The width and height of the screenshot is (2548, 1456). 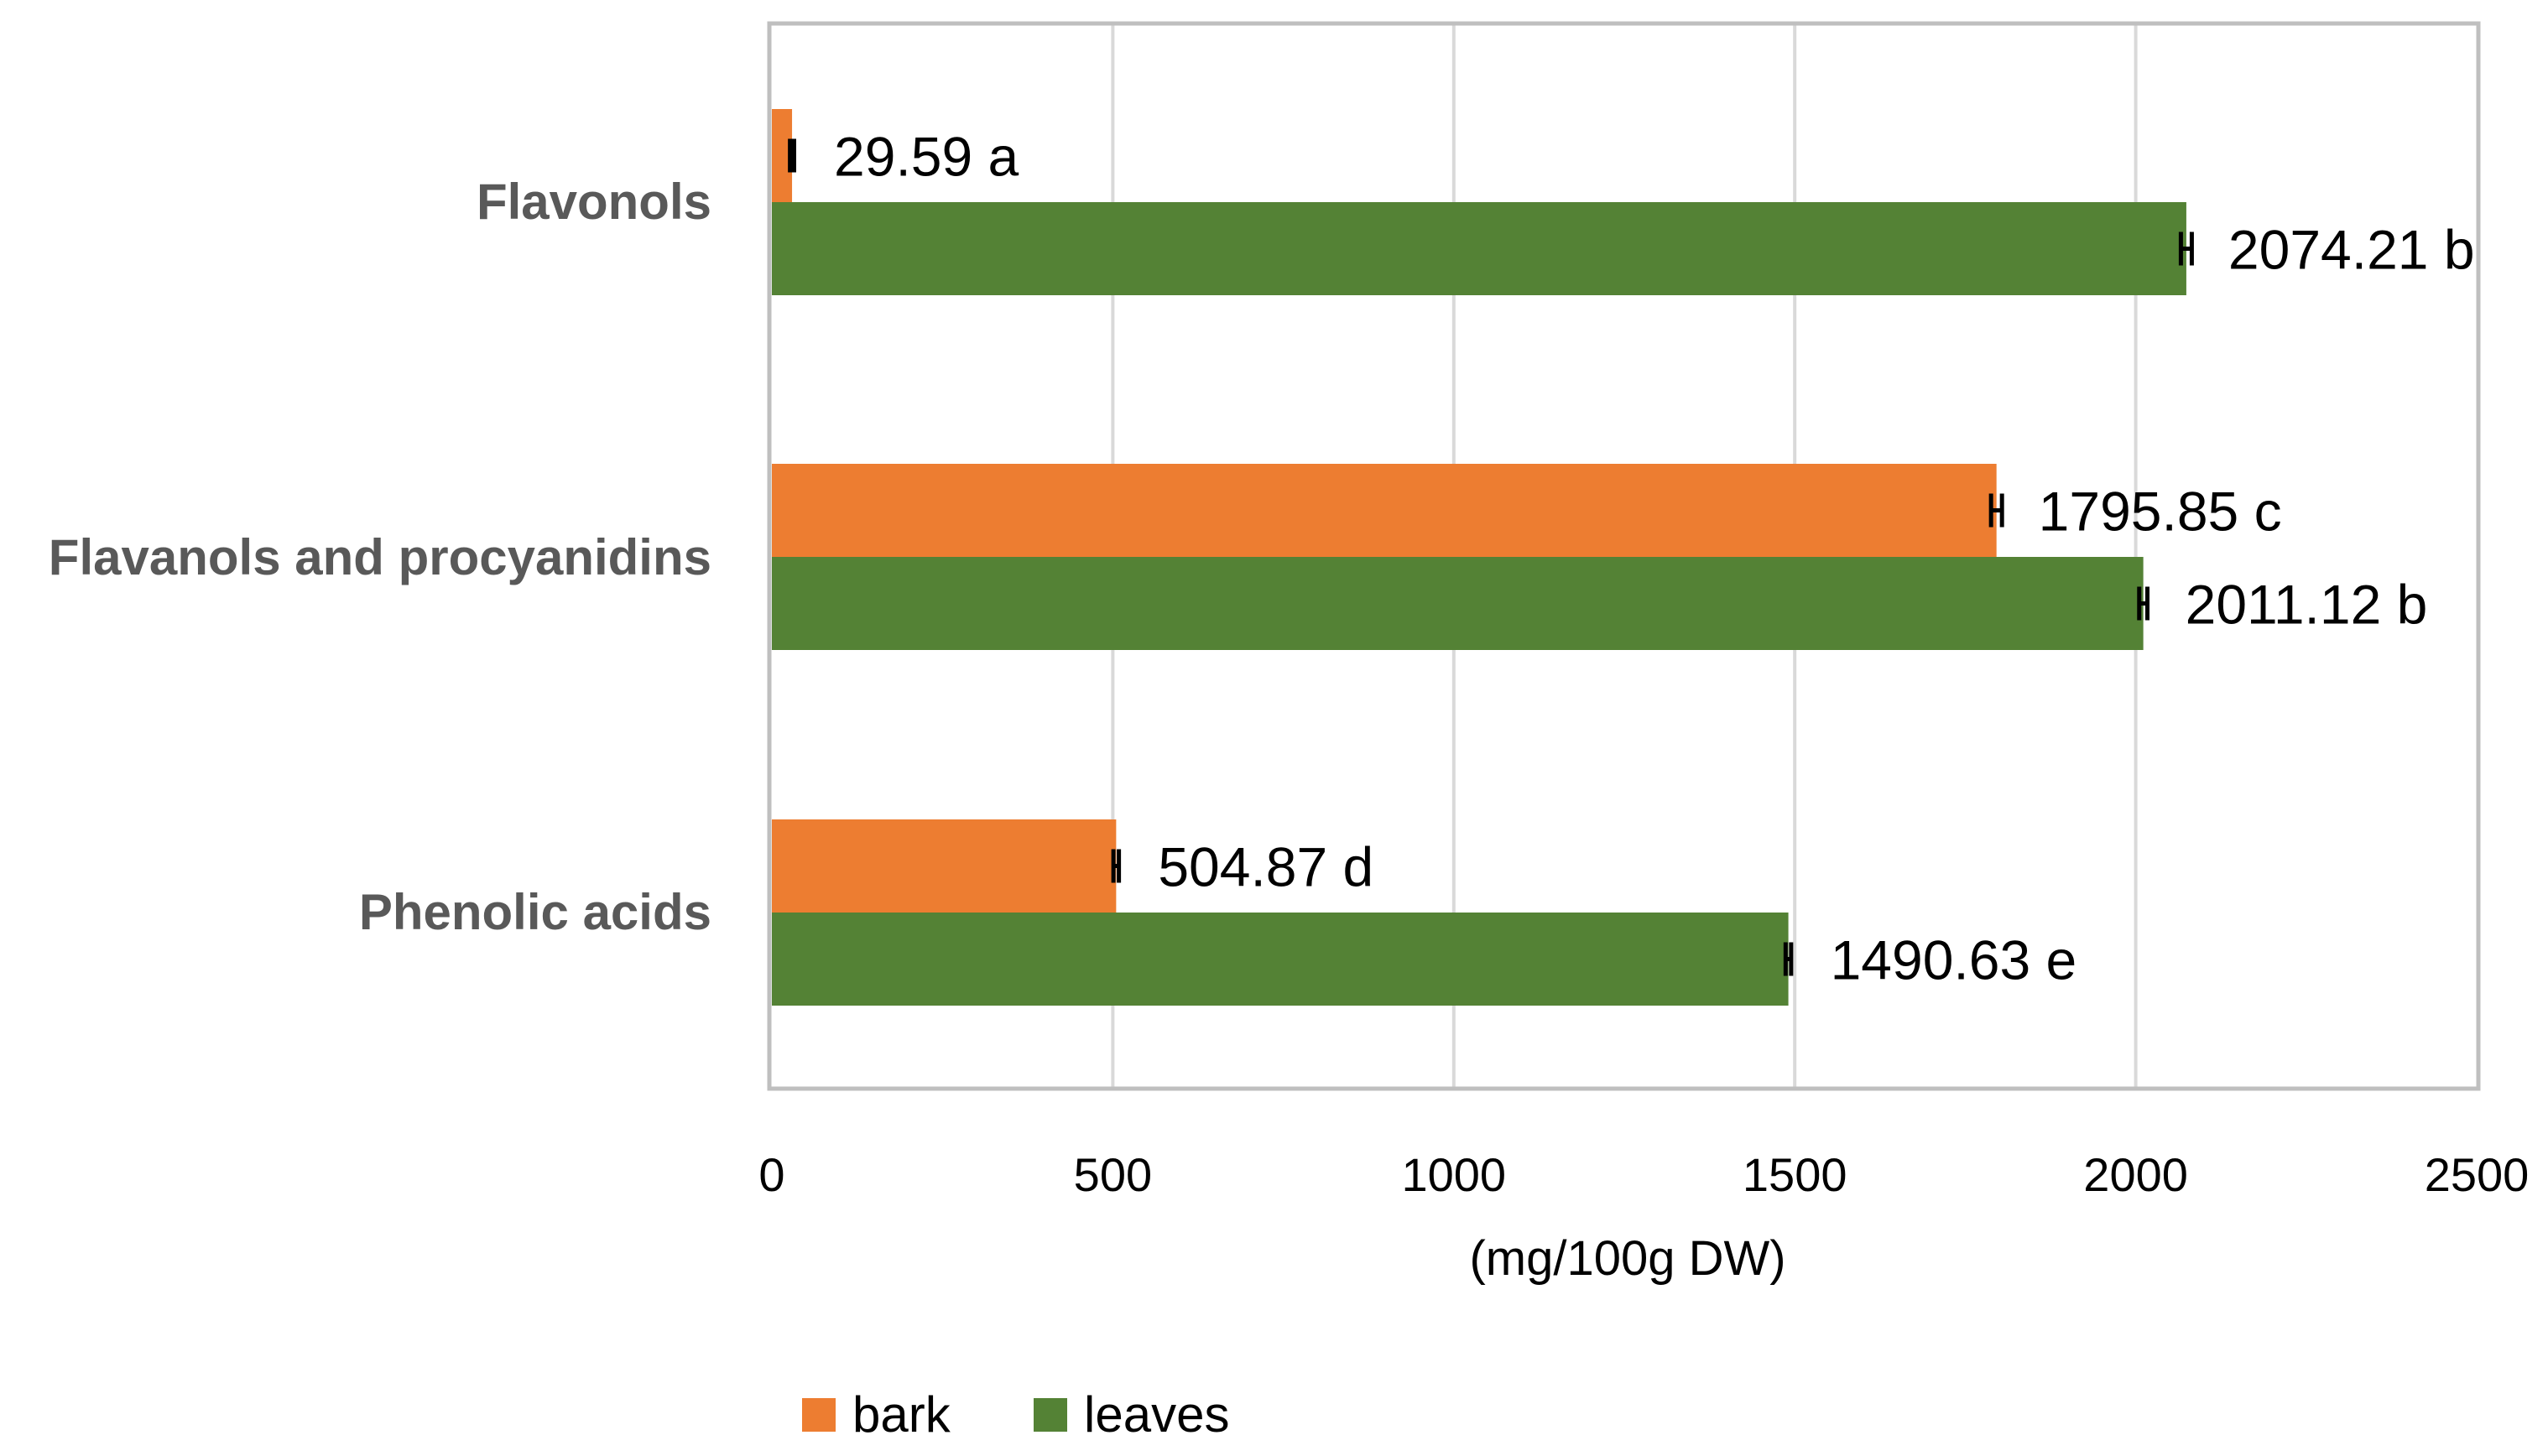 What do you see at coordinates (2135, 1174) in the screenshot?
I see `x-tick-label: 2000` at bounding box center [2135, 1174].